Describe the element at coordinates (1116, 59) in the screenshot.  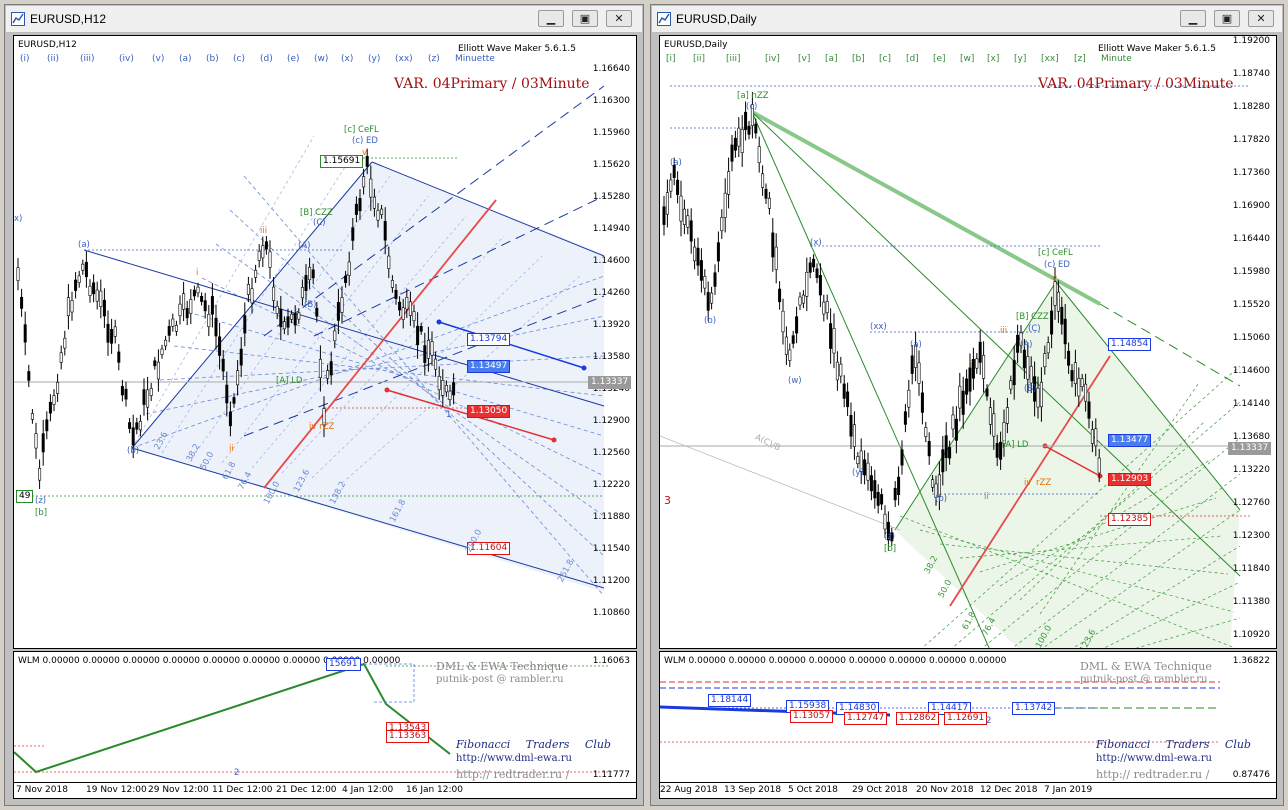
I see `wave-selector-15: Minute` at that location.